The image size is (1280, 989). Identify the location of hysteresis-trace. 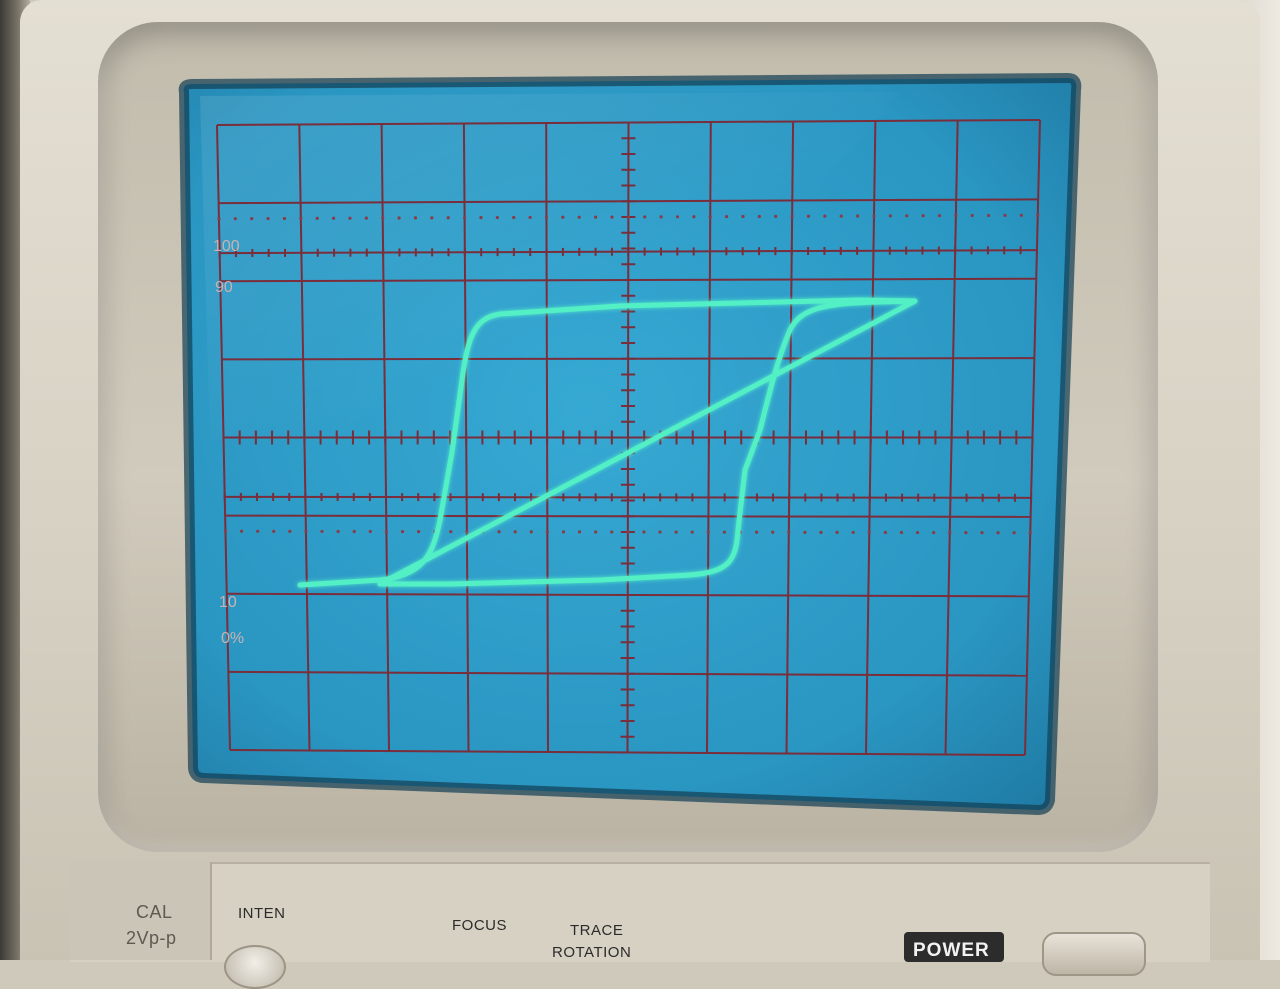
(607, 442).